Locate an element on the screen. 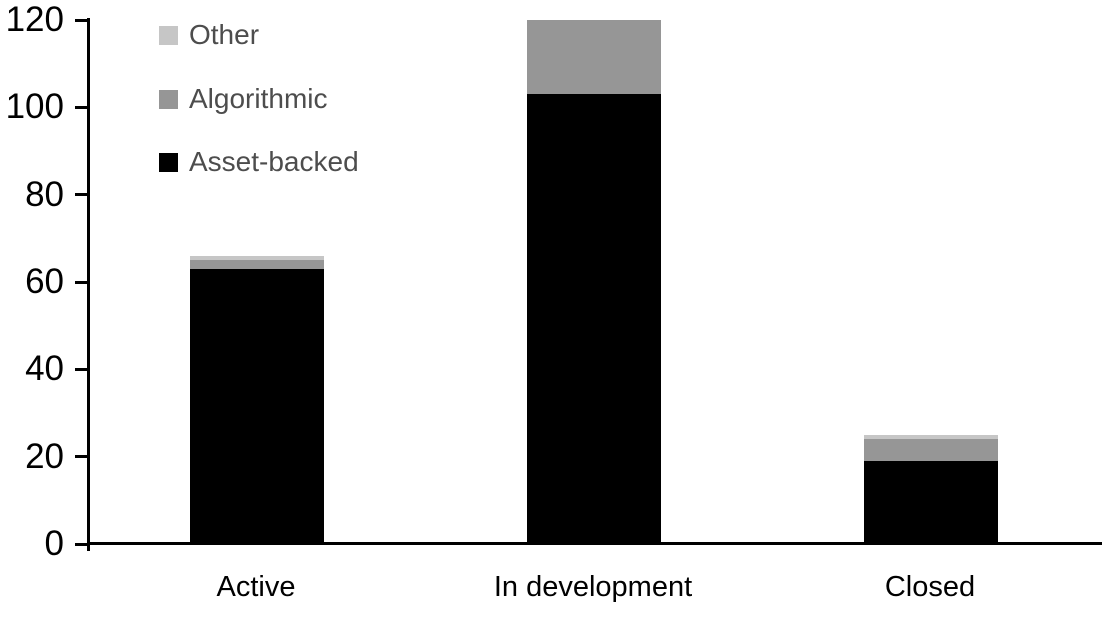 The width and height of the screenshot is (1102, 618). y-axis-tick-label: 120 is located at coordinates (34, 19).